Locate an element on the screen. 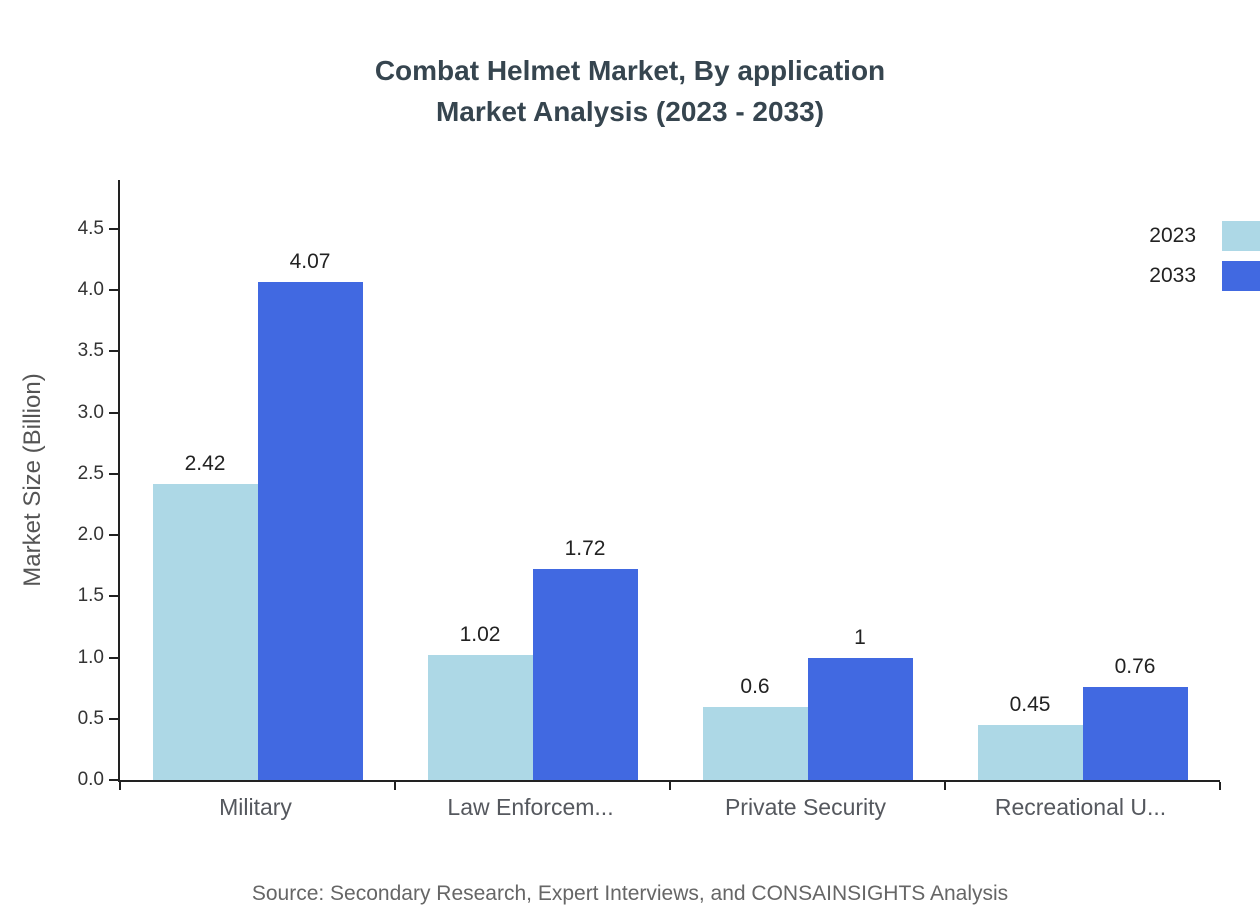 The image size is (1260, 920). bar-group-law-enforcem-: 1.02 1.72 is located at coordinates (532, 480).